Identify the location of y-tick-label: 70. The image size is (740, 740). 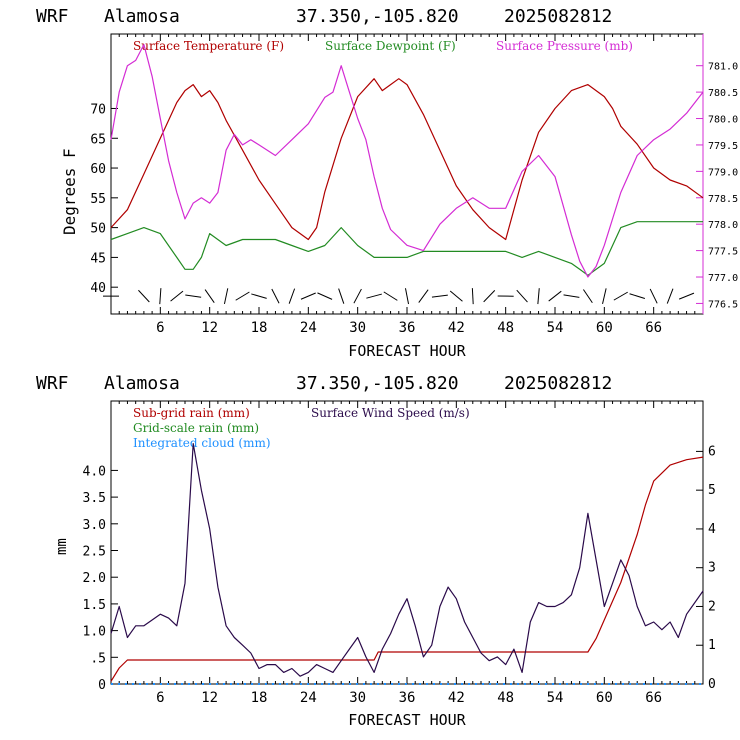
(98, 109).